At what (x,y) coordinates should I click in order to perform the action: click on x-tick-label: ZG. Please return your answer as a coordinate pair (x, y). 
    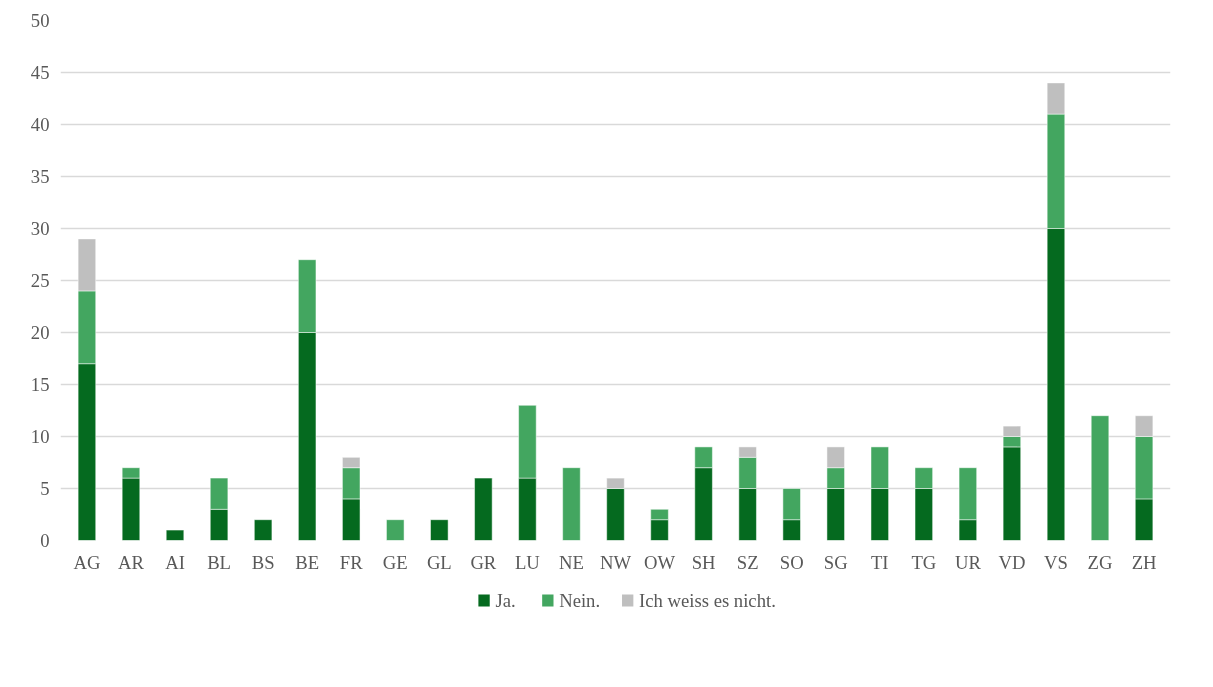
    Looking at the image, I should click on (1100, 562).